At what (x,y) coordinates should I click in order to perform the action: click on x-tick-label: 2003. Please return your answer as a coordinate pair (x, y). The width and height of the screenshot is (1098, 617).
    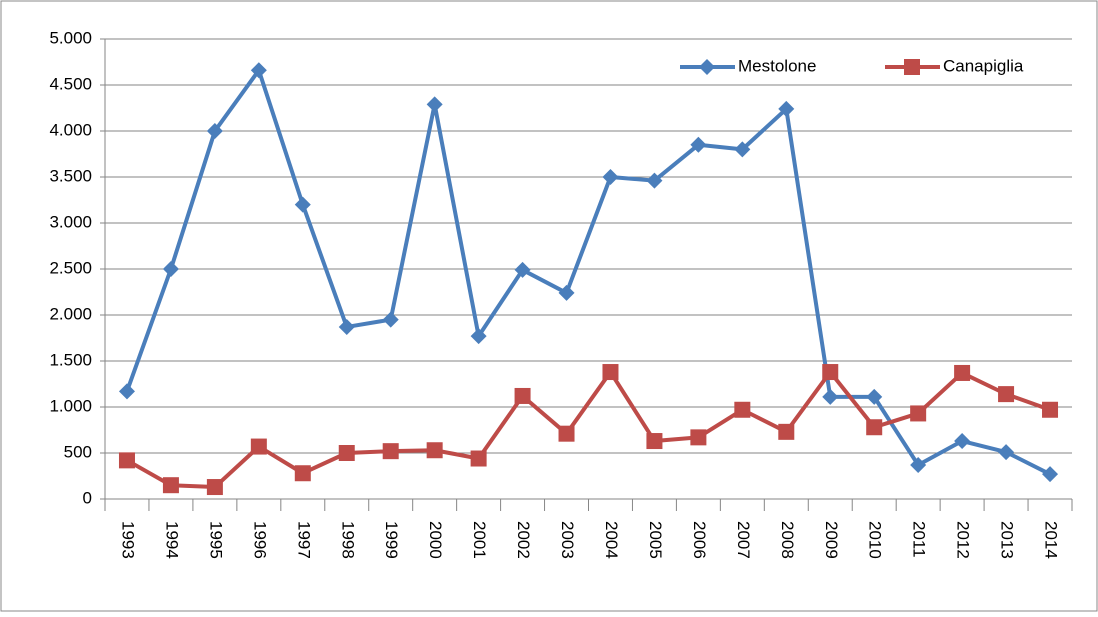
    Looking at the image, I should click on (567, 540).